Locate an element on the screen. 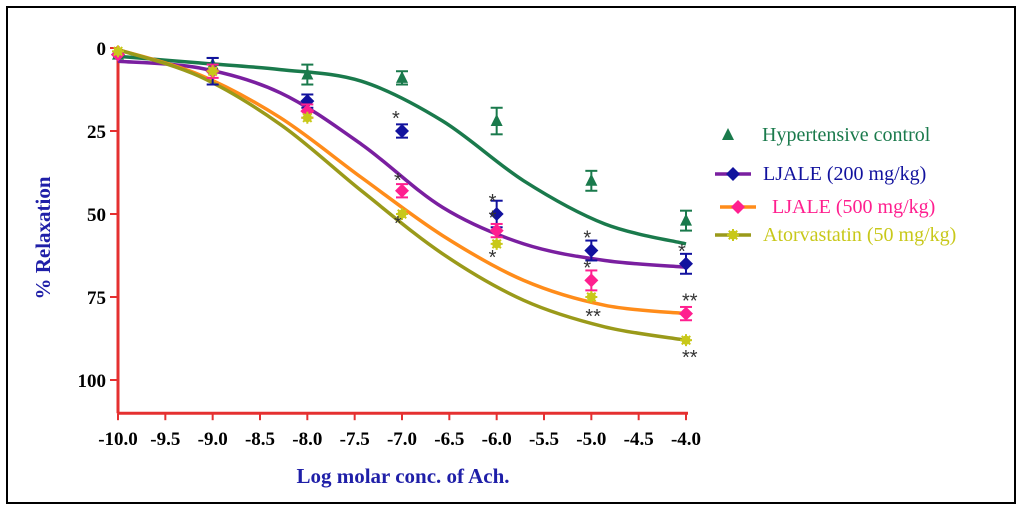 This screenshot has height=512, width=1024. y-tick-label: 75 is located at coordinates (96, 298).